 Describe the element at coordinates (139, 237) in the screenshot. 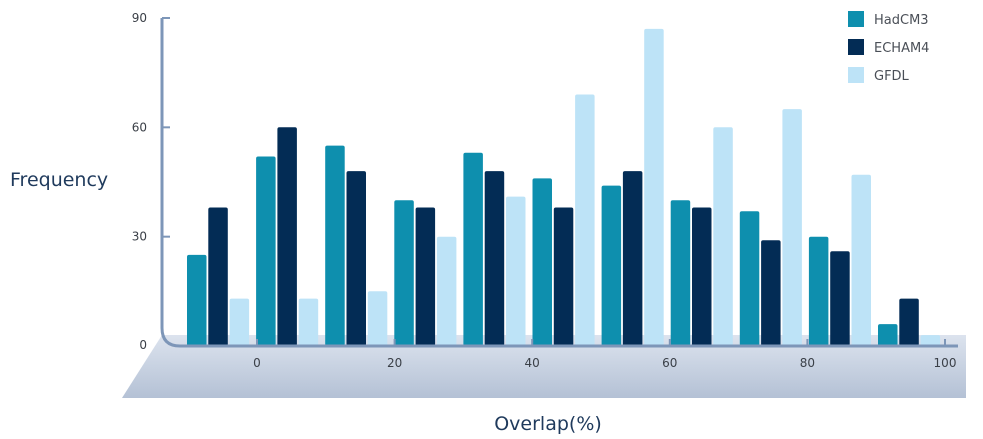

I see `y-tick-label: 30` at that location.